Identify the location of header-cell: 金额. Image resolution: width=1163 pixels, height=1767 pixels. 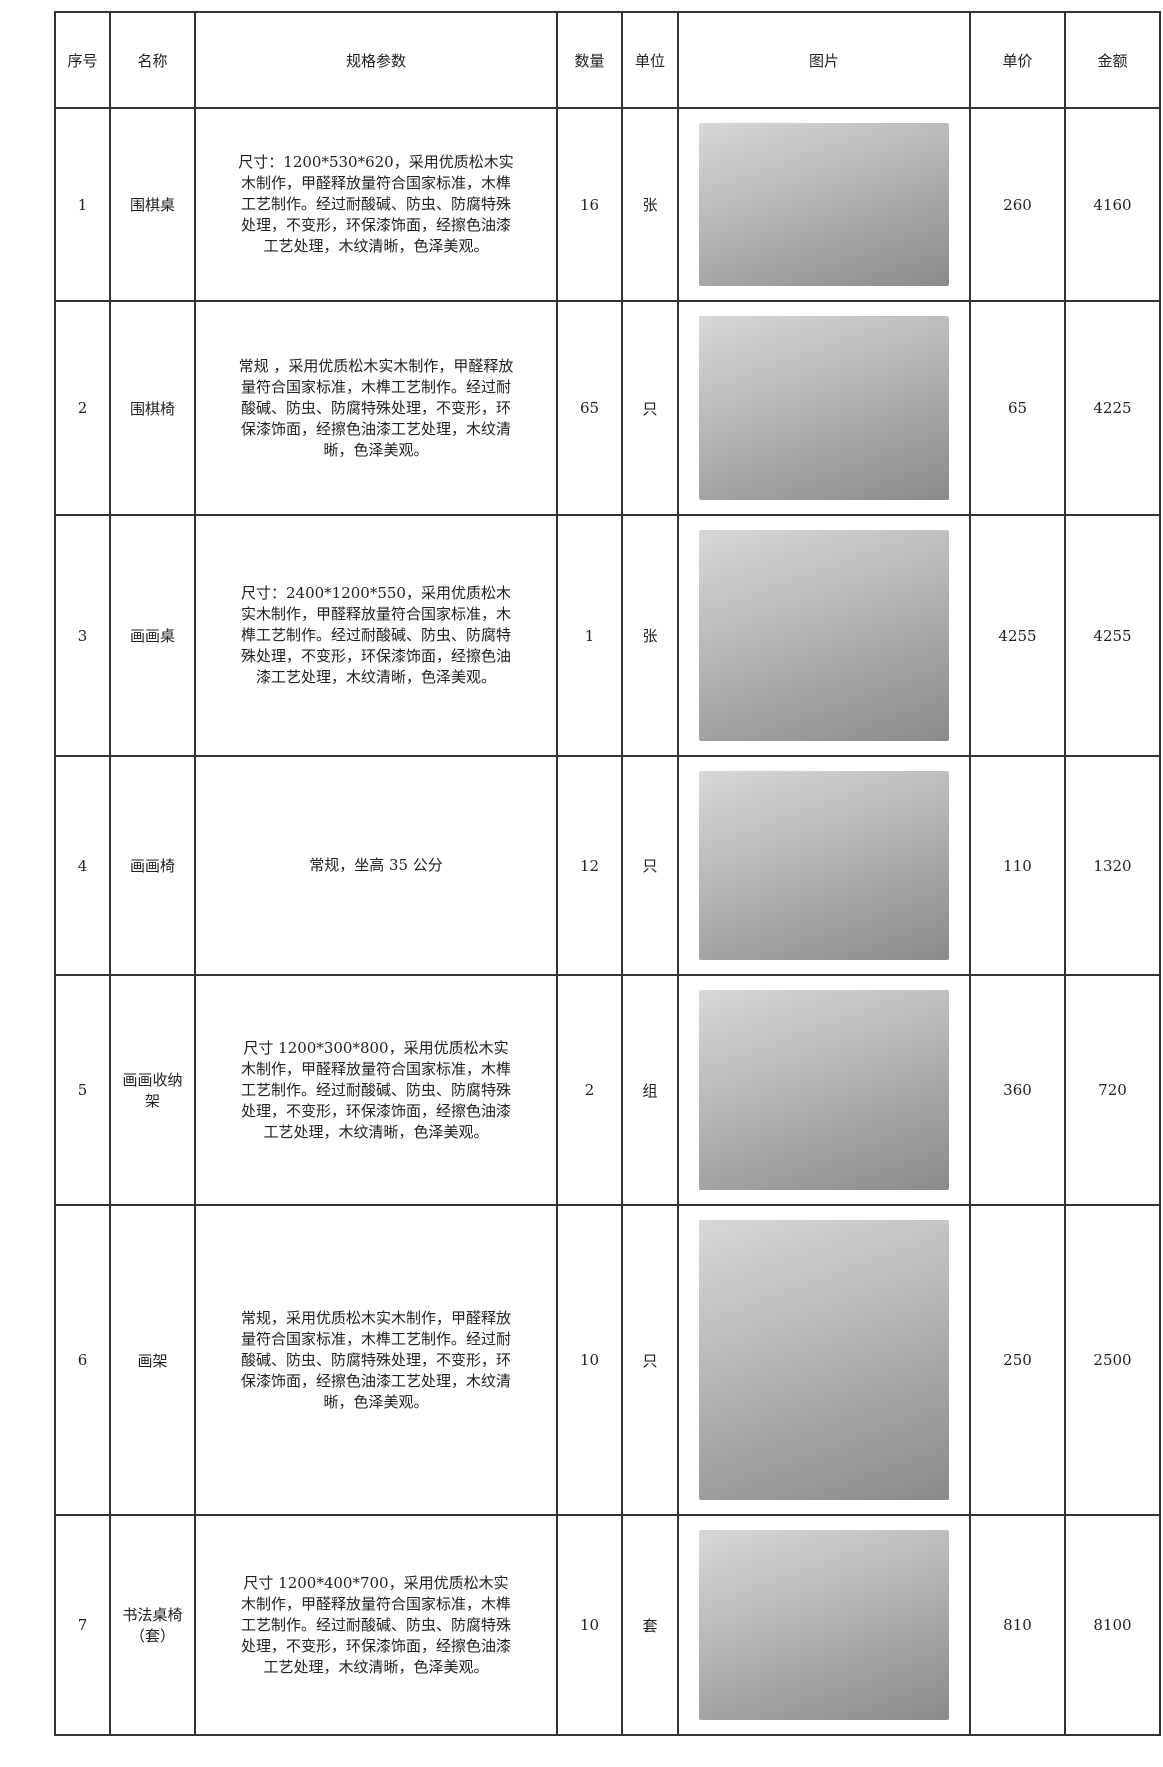
(1112, 60).